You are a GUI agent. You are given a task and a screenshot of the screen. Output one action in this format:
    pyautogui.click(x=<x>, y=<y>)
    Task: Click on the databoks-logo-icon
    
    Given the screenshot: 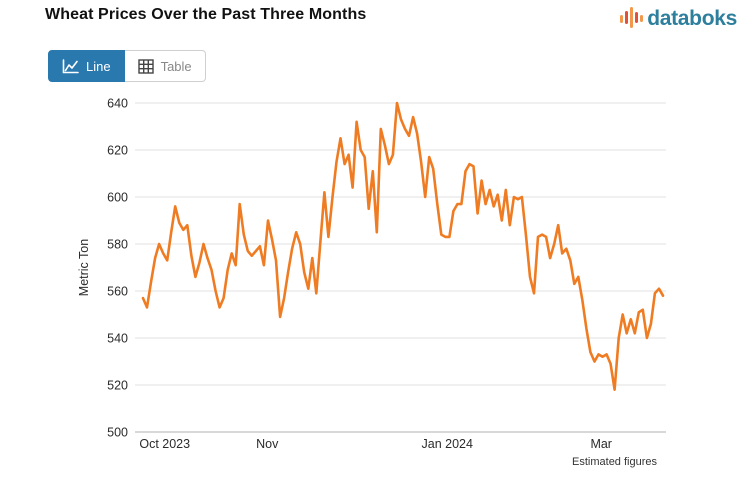 What is the action you would take?
    pyautogui.click(x=632, y=17)
    